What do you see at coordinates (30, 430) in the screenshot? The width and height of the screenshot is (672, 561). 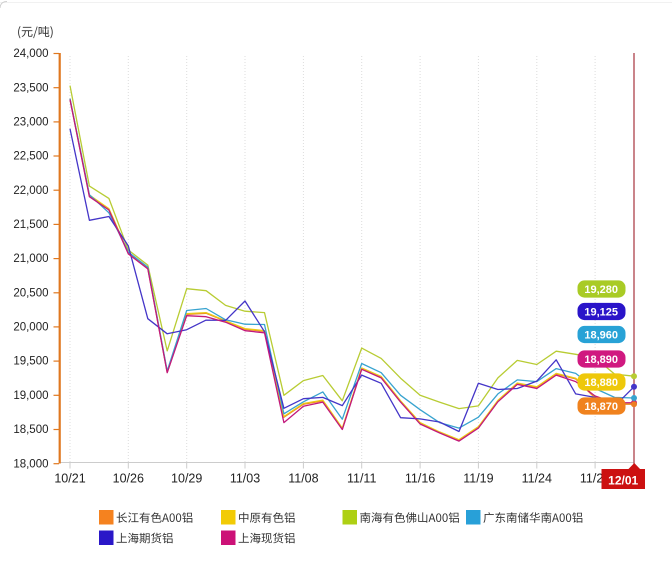 I see `svg-text: 18,500` at bounding box center [30, 430].